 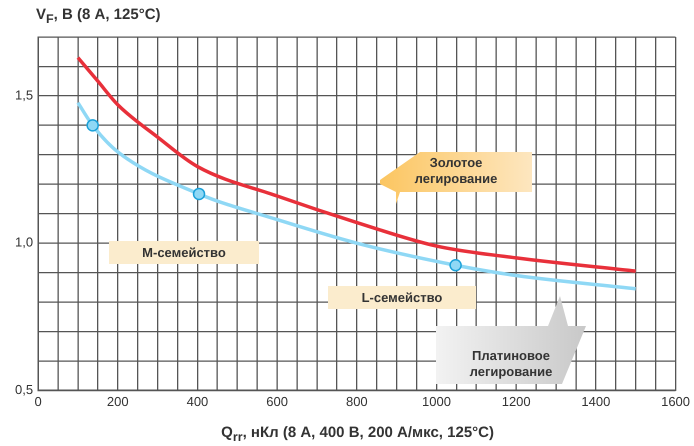 What do you see at coordinates (117, 401) in the screenshot?
I see `x-tick-label: 200` at bounding box center [117, 401].